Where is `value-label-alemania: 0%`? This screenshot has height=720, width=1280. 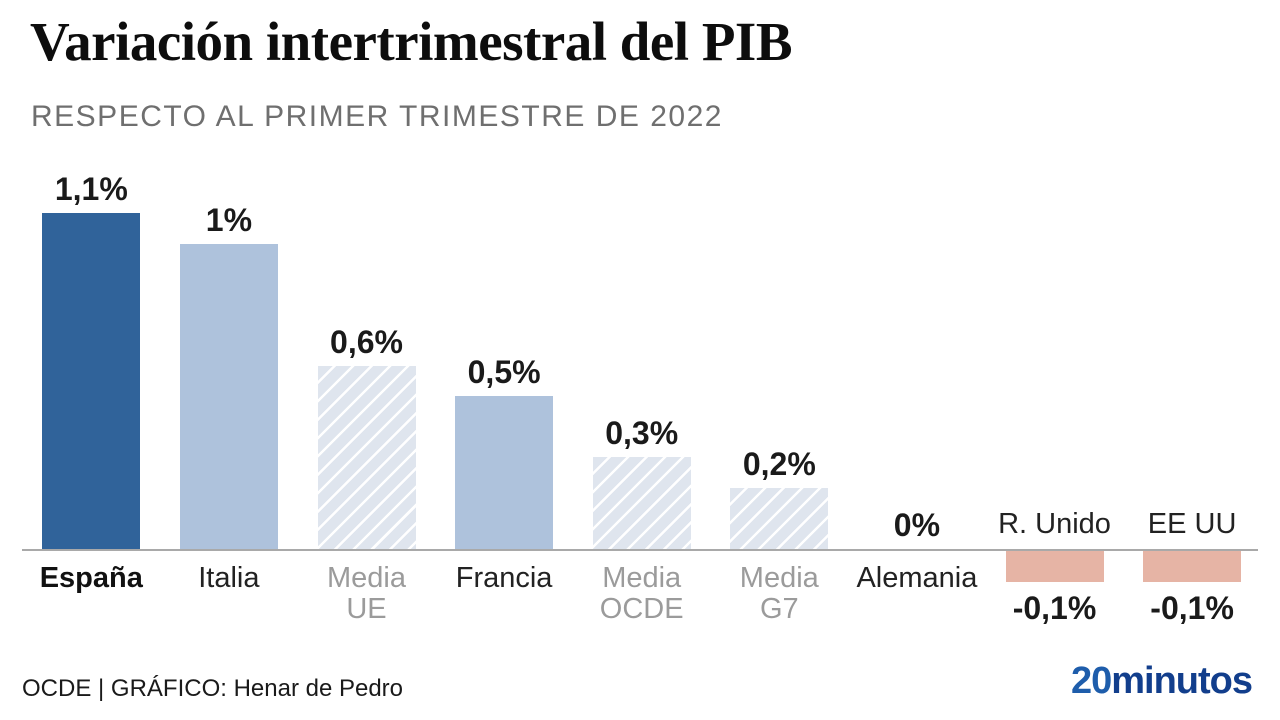
value-label-alemania: 0% is located at coordinates (917, 525).